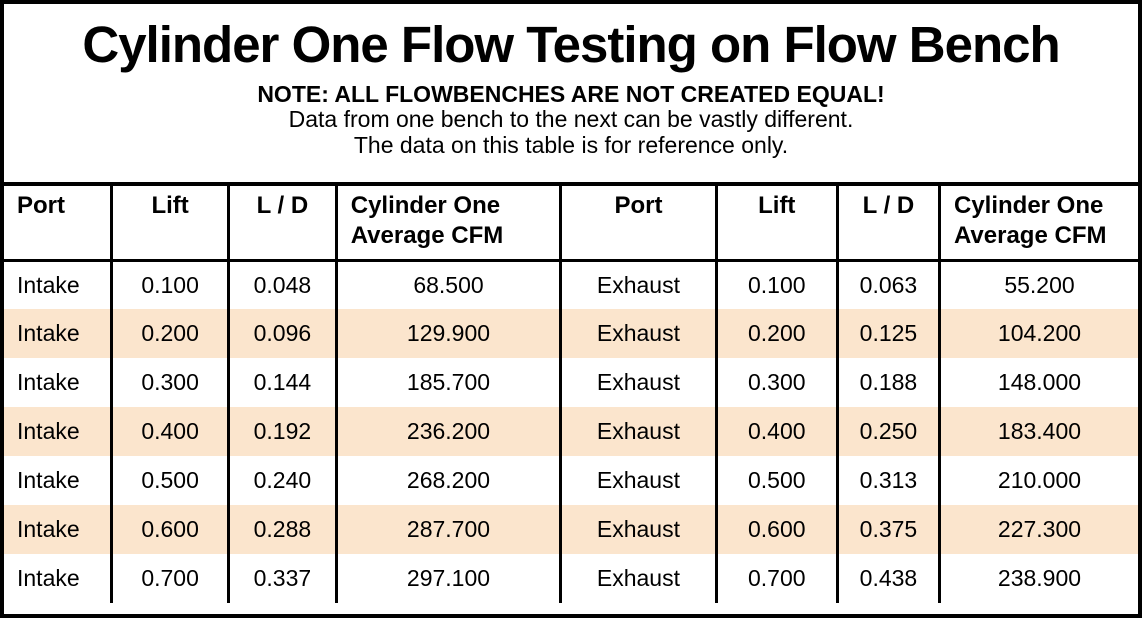  What do you see at coordinates (571, 44) in the screenshot?
I see `page-title: Cylinder One Flow Testing on Flow Bench` at bounding box center [571, 44].